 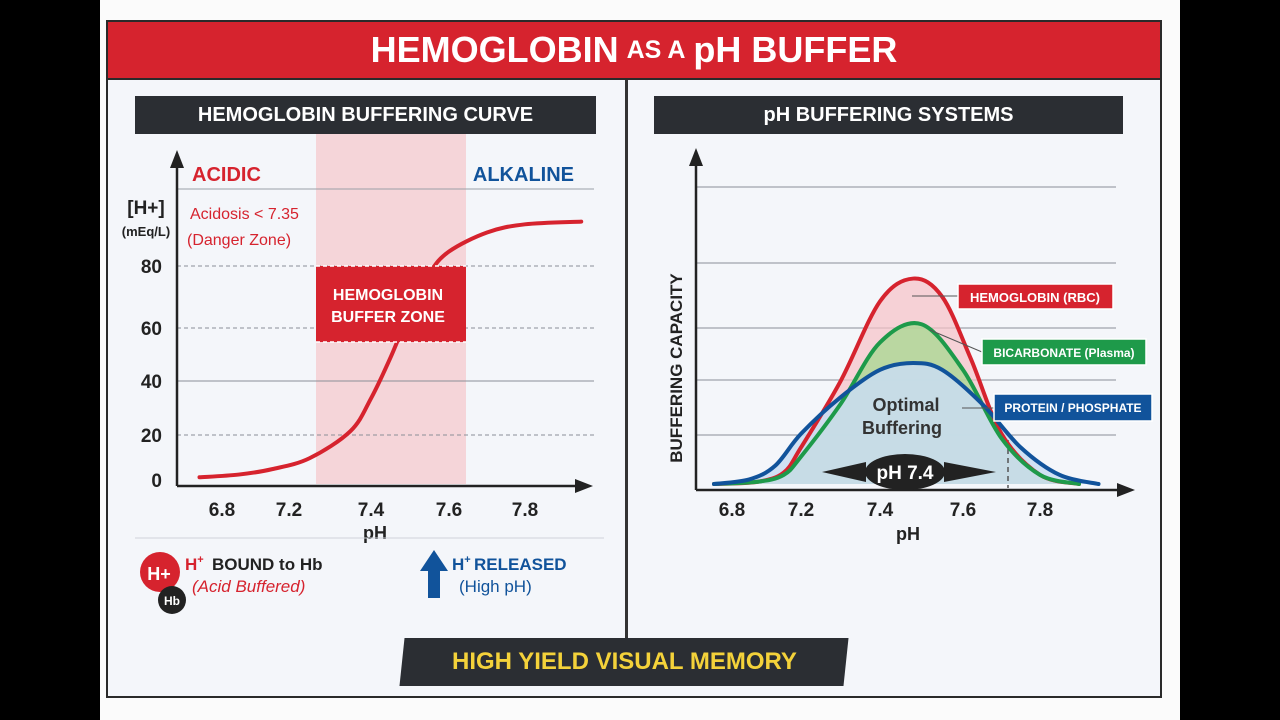 I want to click on right-panel-heading: pH BUFFERING SYSTEMS, so click(x=888, y=115).